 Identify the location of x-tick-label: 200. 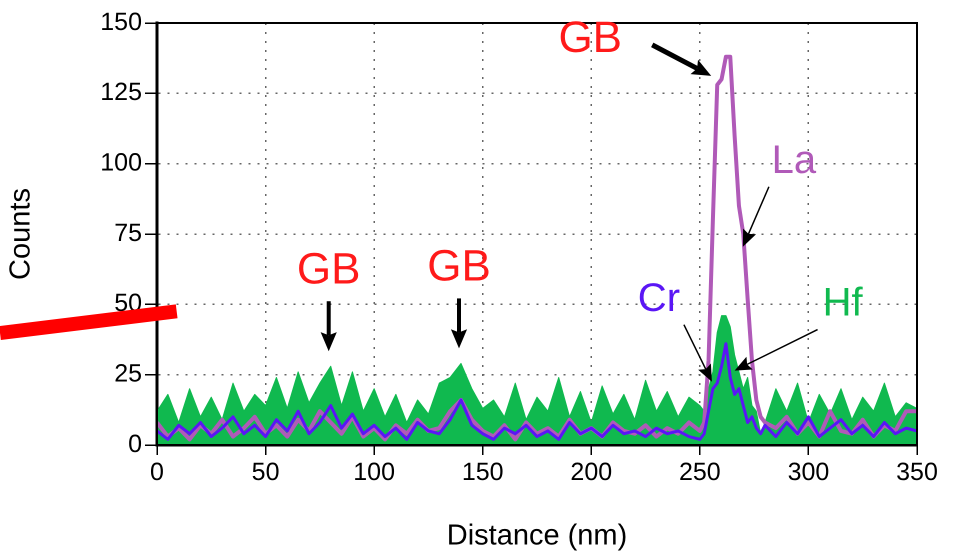
(591, 472).